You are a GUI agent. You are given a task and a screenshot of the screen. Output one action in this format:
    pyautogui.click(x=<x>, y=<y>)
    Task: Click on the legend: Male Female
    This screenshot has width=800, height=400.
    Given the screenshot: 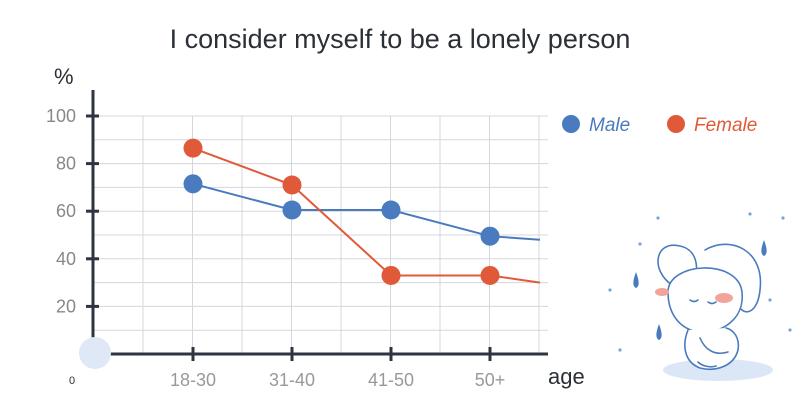 What is the action you would take?
    pyautogui.click(x=659, y=125)
    